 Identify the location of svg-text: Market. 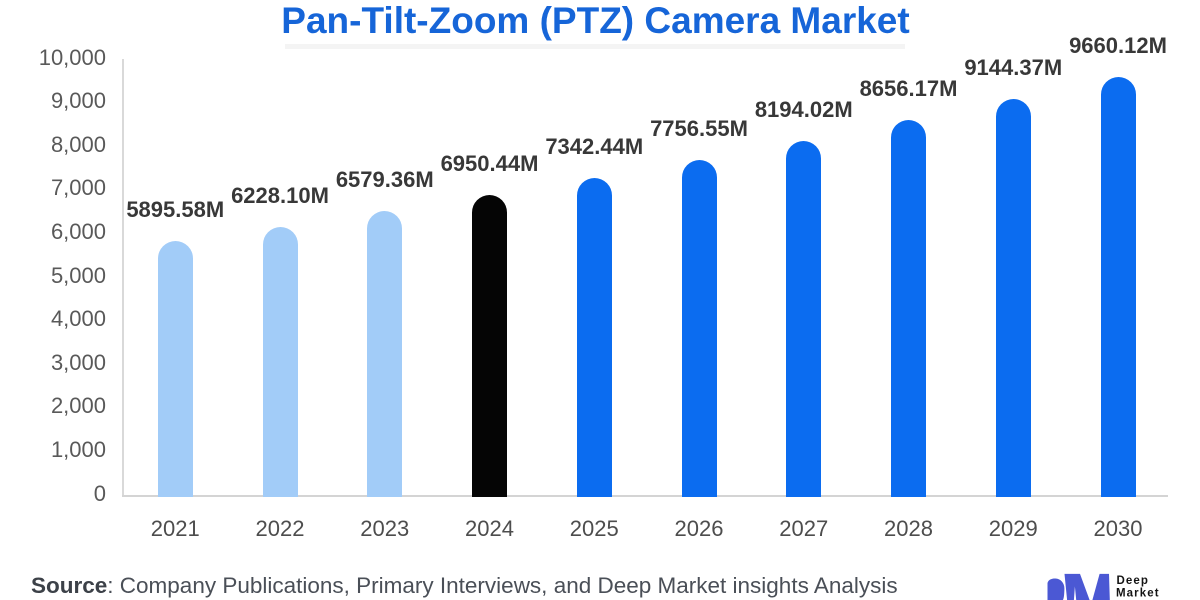
(1138, 594).